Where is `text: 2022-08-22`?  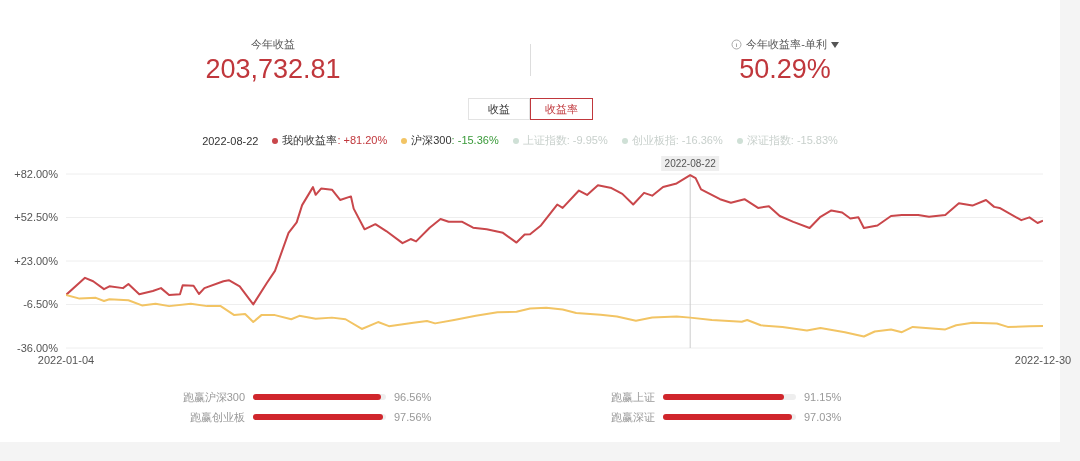 text: 2022-08-22 is located at coordinates (230, 140).